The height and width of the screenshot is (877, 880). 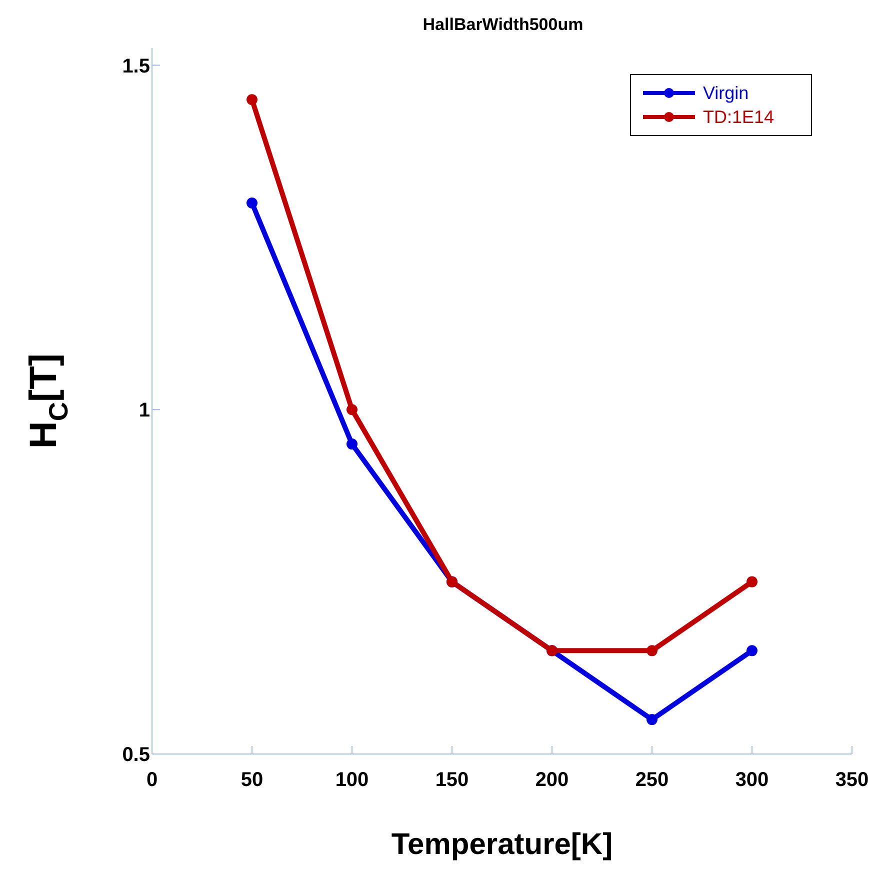 I want to click on legend-label: TD:1E14, so click(x=738, y=117).